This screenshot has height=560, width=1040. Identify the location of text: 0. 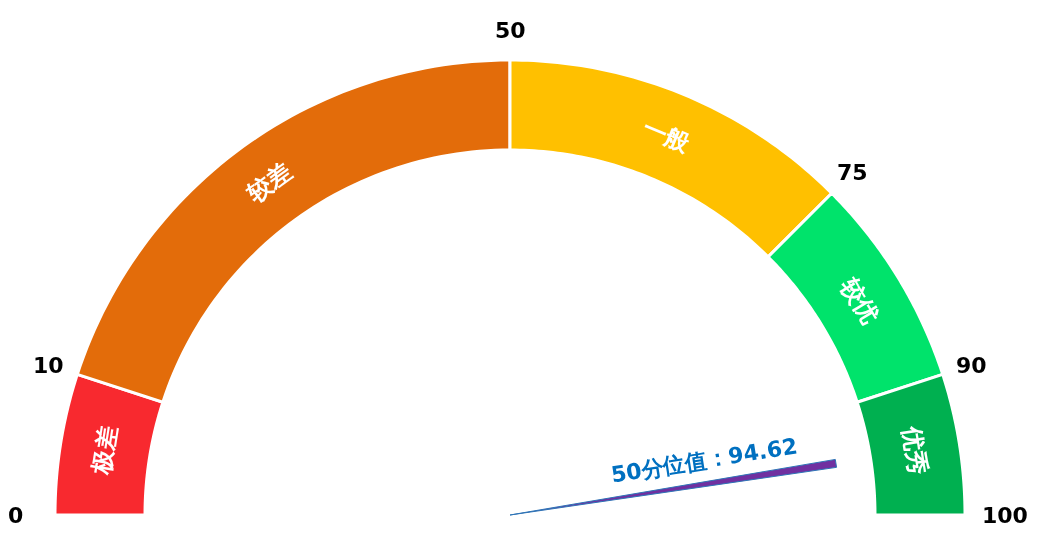
(16, 515).